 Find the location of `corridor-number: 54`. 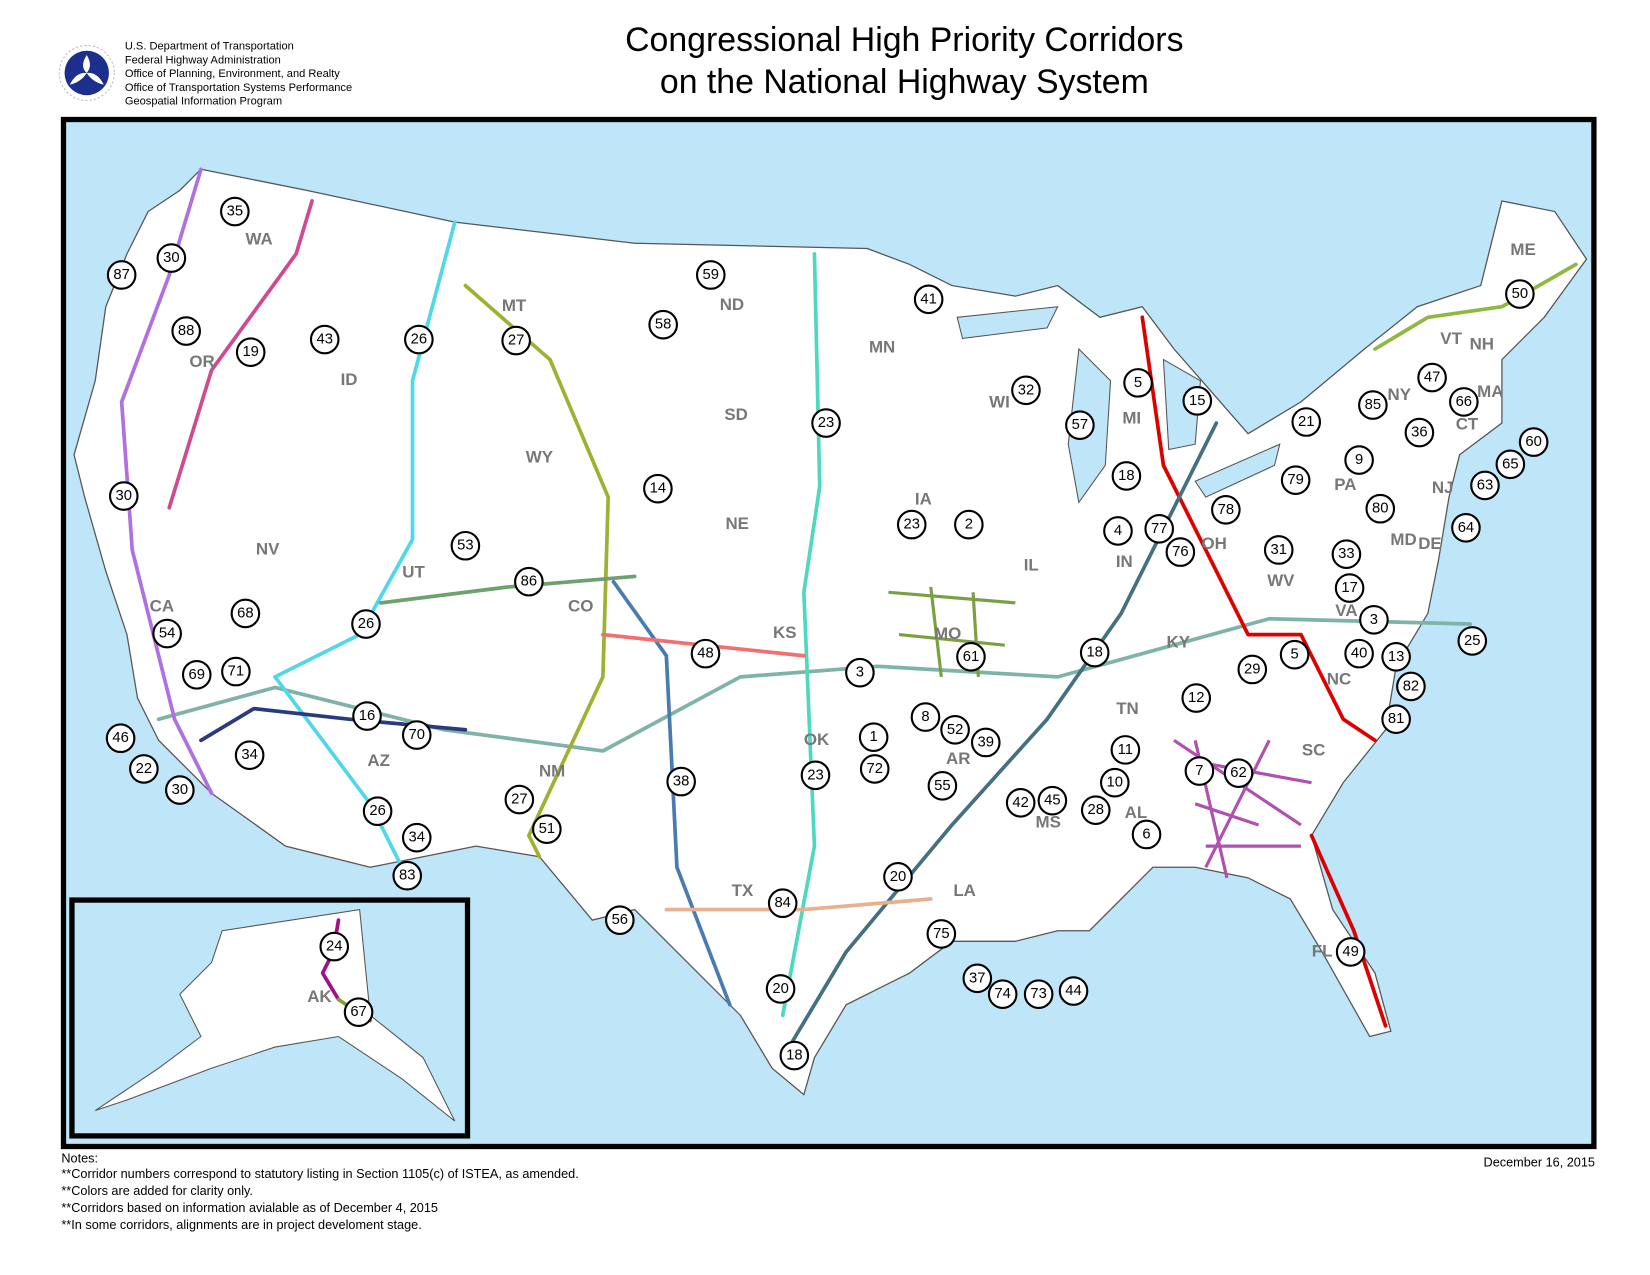

corridor-number: 54 is located at coordinates (167, 634).